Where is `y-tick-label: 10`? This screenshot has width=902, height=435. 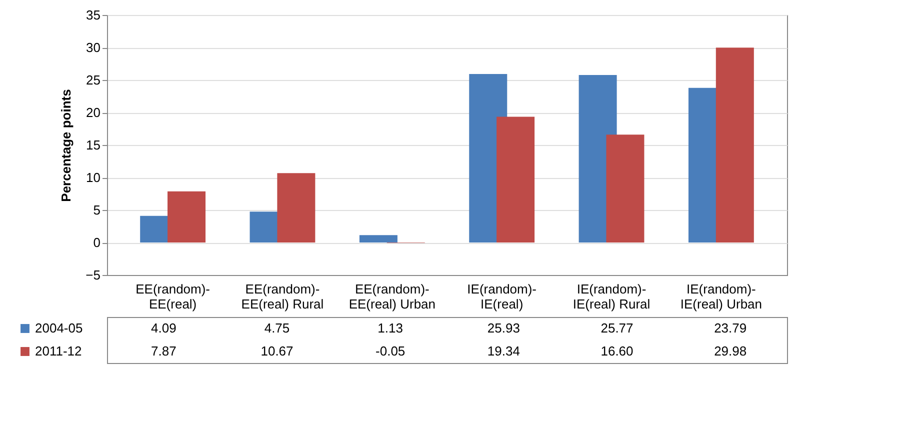 y-tick-label: 10 is located at coordinates (93, 177).